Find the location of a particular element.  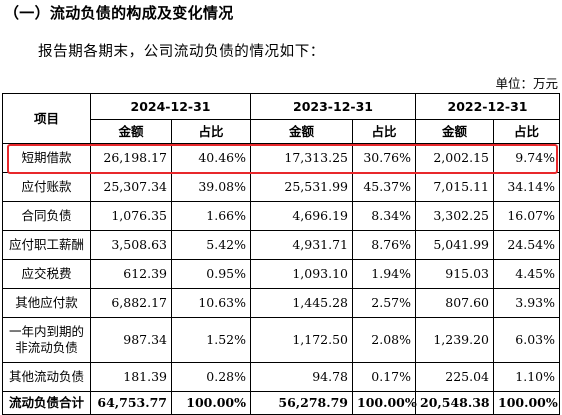

intro-paragraph: 报告期各期末，公司流动负债的情况如下： is located at coordinates (181, 52).